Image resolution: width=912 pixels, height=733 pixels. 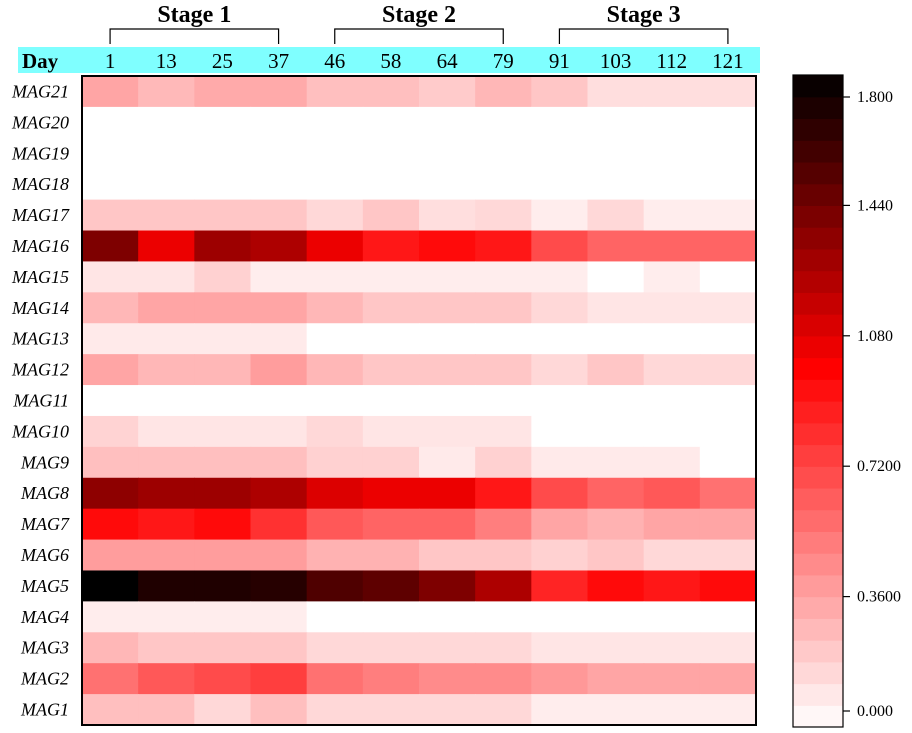 I want to click on stage-brackets: Stage 1 Stage 2 Stage 3, so click(x=419, y=23).